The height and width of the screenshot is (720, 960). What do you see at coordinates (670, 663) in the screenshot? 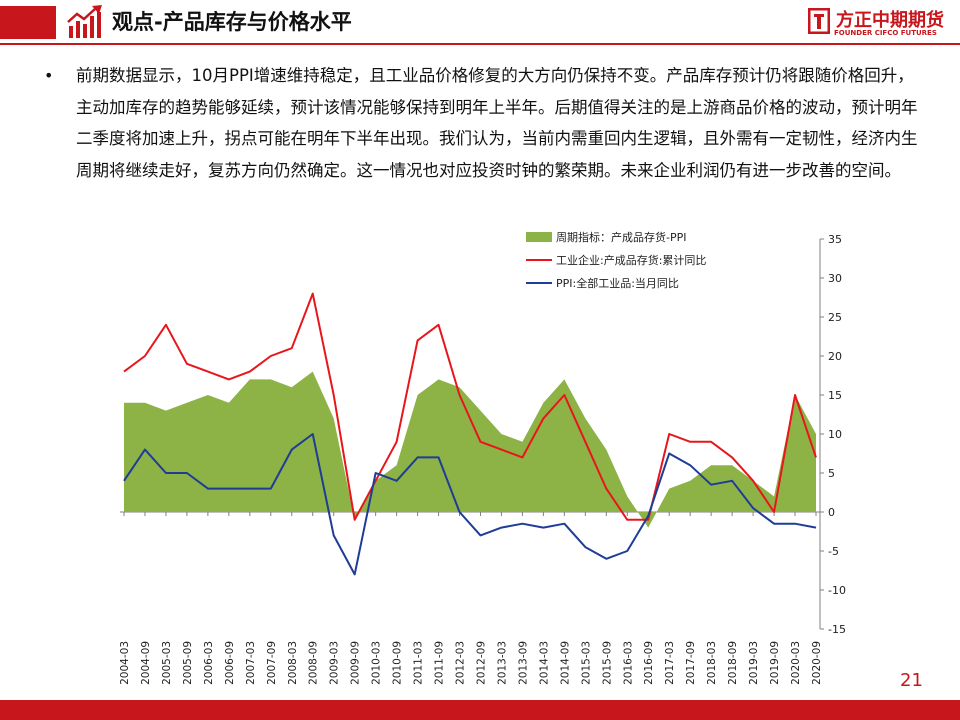
I see `x-tick-label: 2017-03` at bounding box center [670, 663].